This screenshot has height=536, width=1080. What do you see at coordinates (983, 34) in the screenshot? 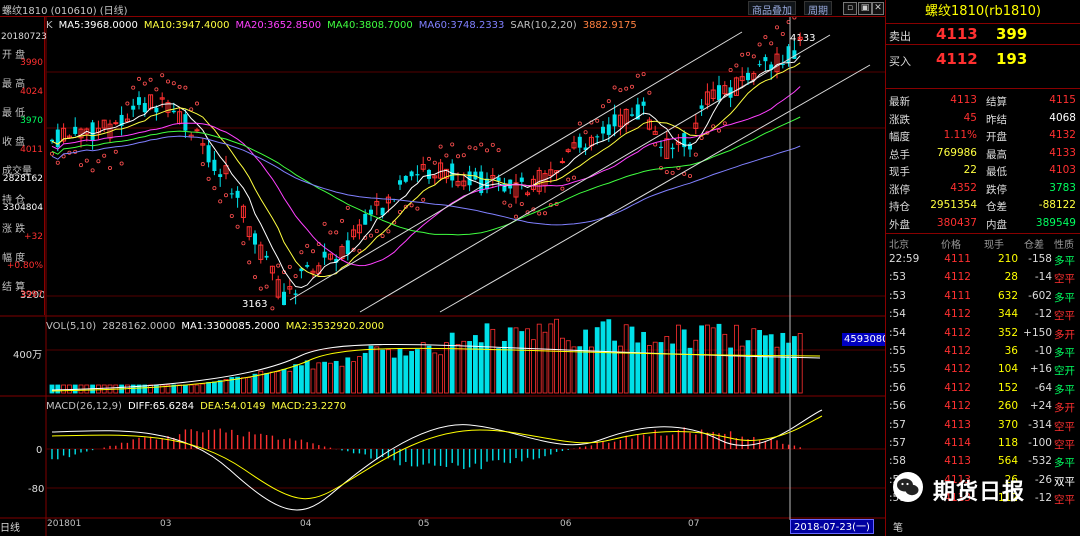
I see `ask-row: 卖出 4113 399` at bounding box center [983, 34].